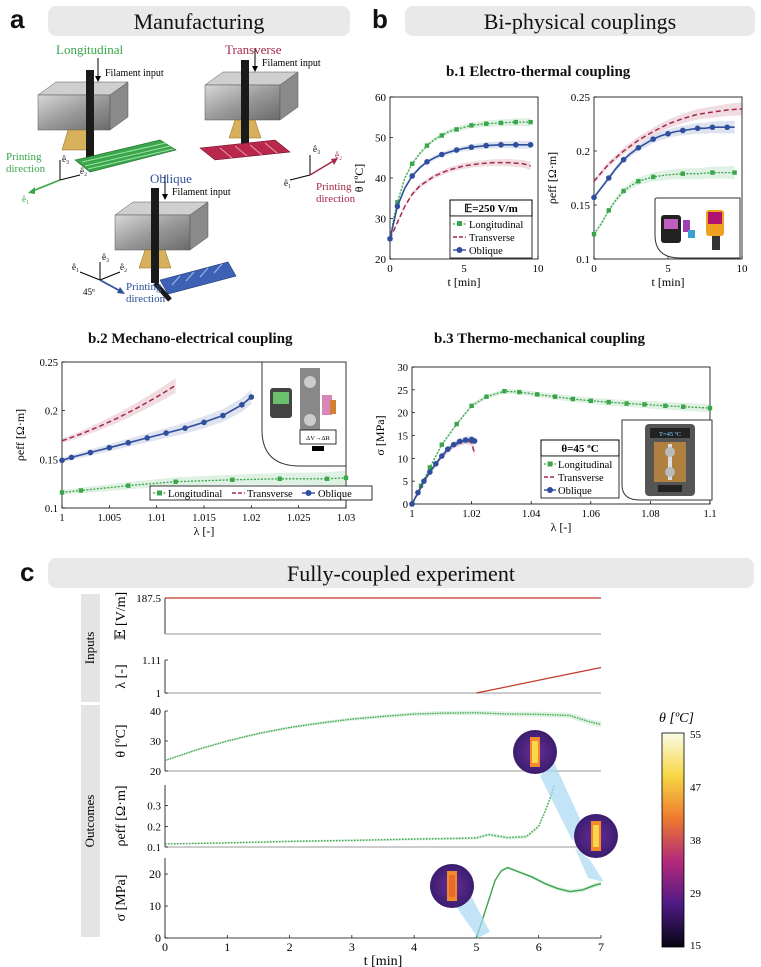 The height and width of the screenshot is (967, 761). I want to click on b1-theta-xtick-label: 0, so click(390, 269).